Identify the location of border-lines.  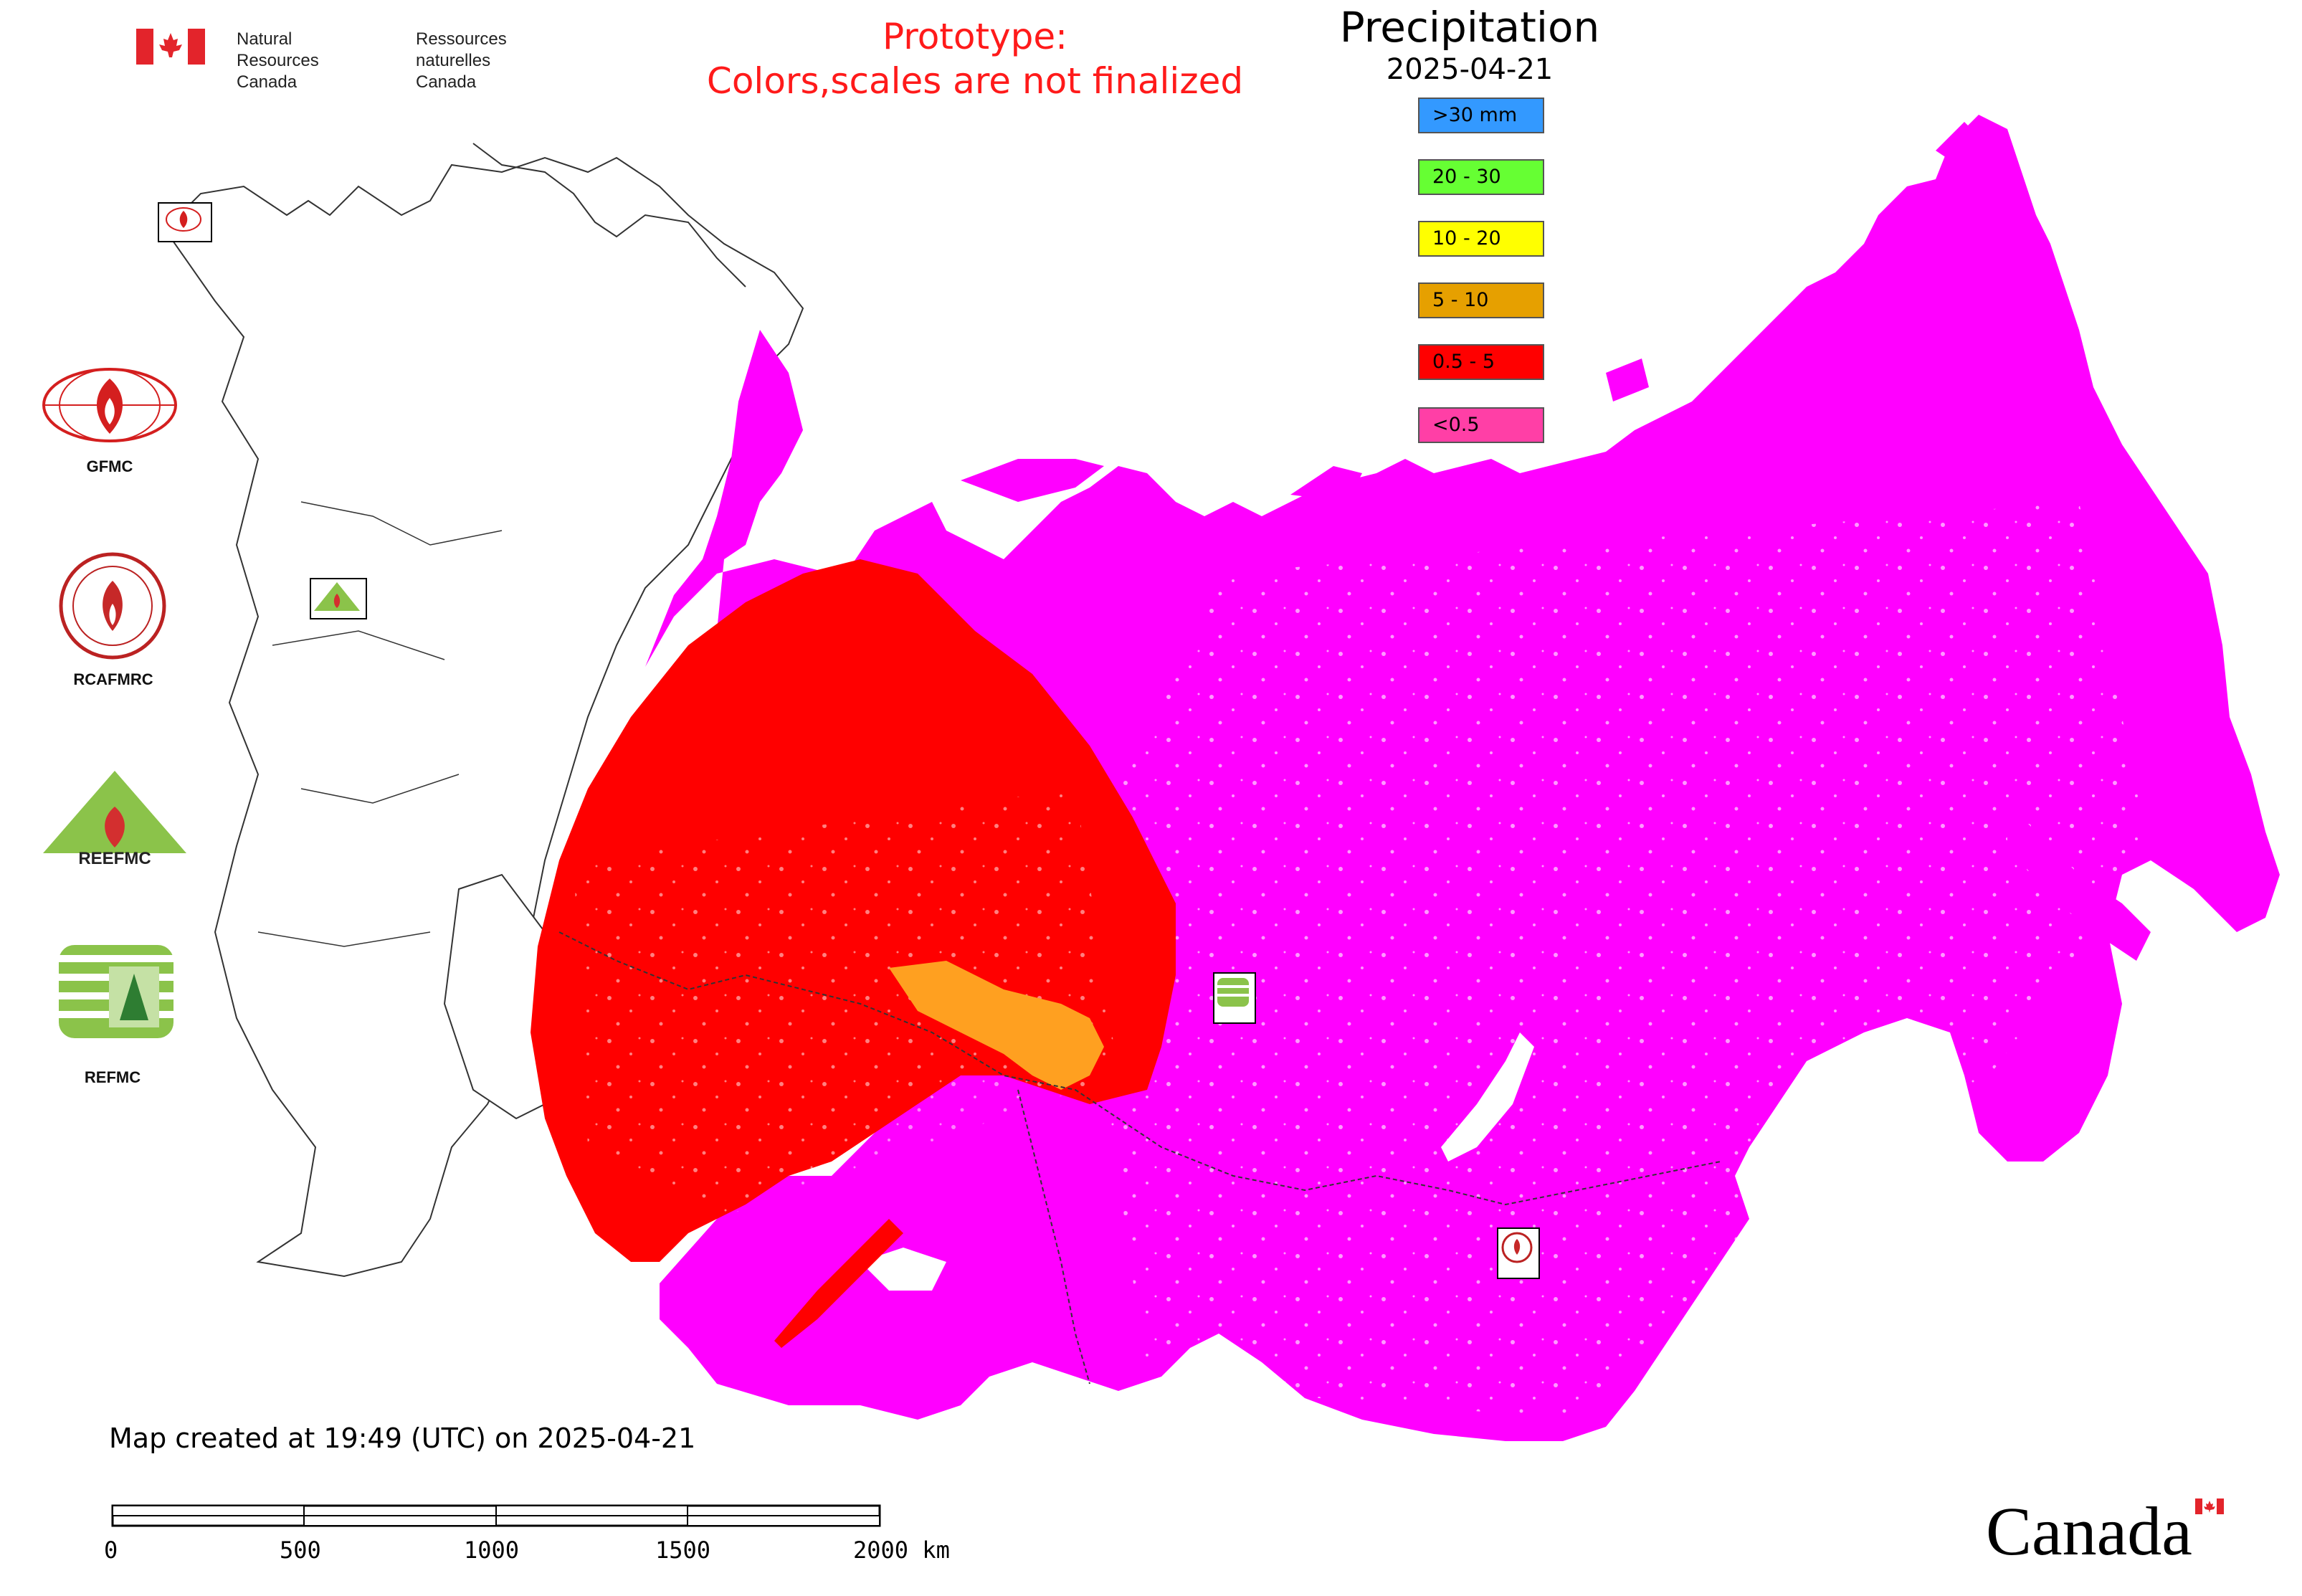
(1139, 1157).